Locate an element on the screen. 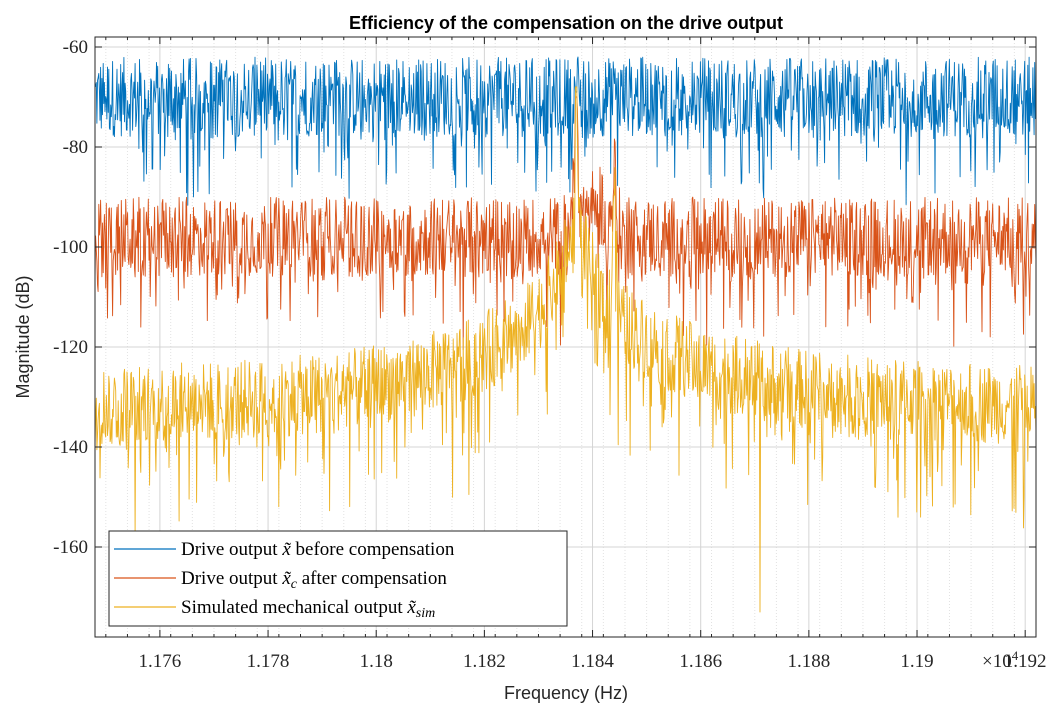 The image size is (1056, 708). svg-text: ×10⁴ is located at coordinates (1000, 660).